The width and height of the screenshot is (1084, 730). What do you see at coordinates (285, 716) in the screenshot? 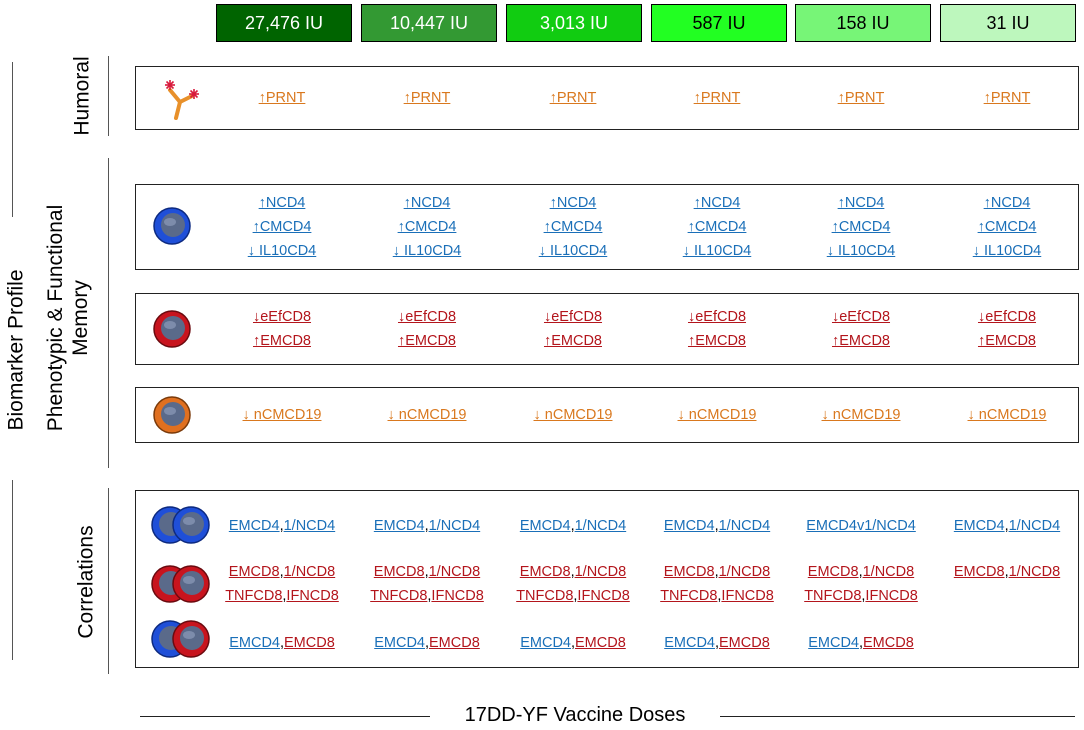
I see `x-axis-line-left` at bounding box center [285, 716].